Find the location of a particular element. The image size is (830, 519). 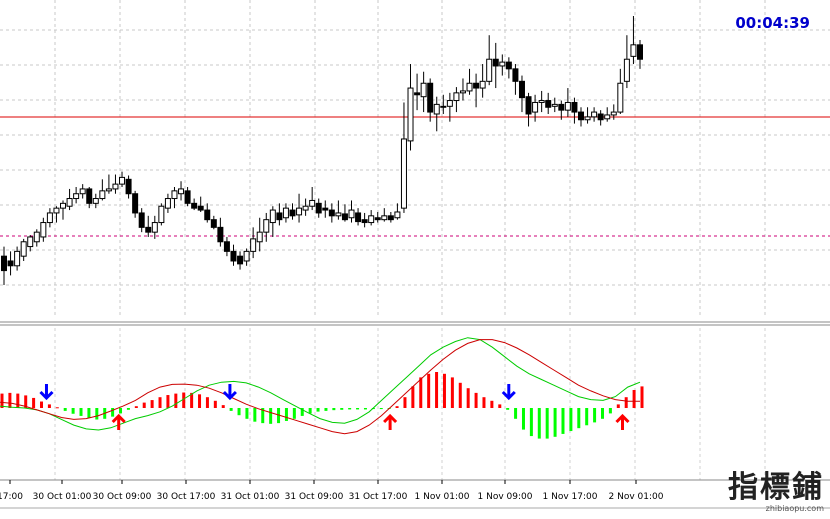

time-axis-label: 1 Nov 01:00 is located at coordinates (442, 497).